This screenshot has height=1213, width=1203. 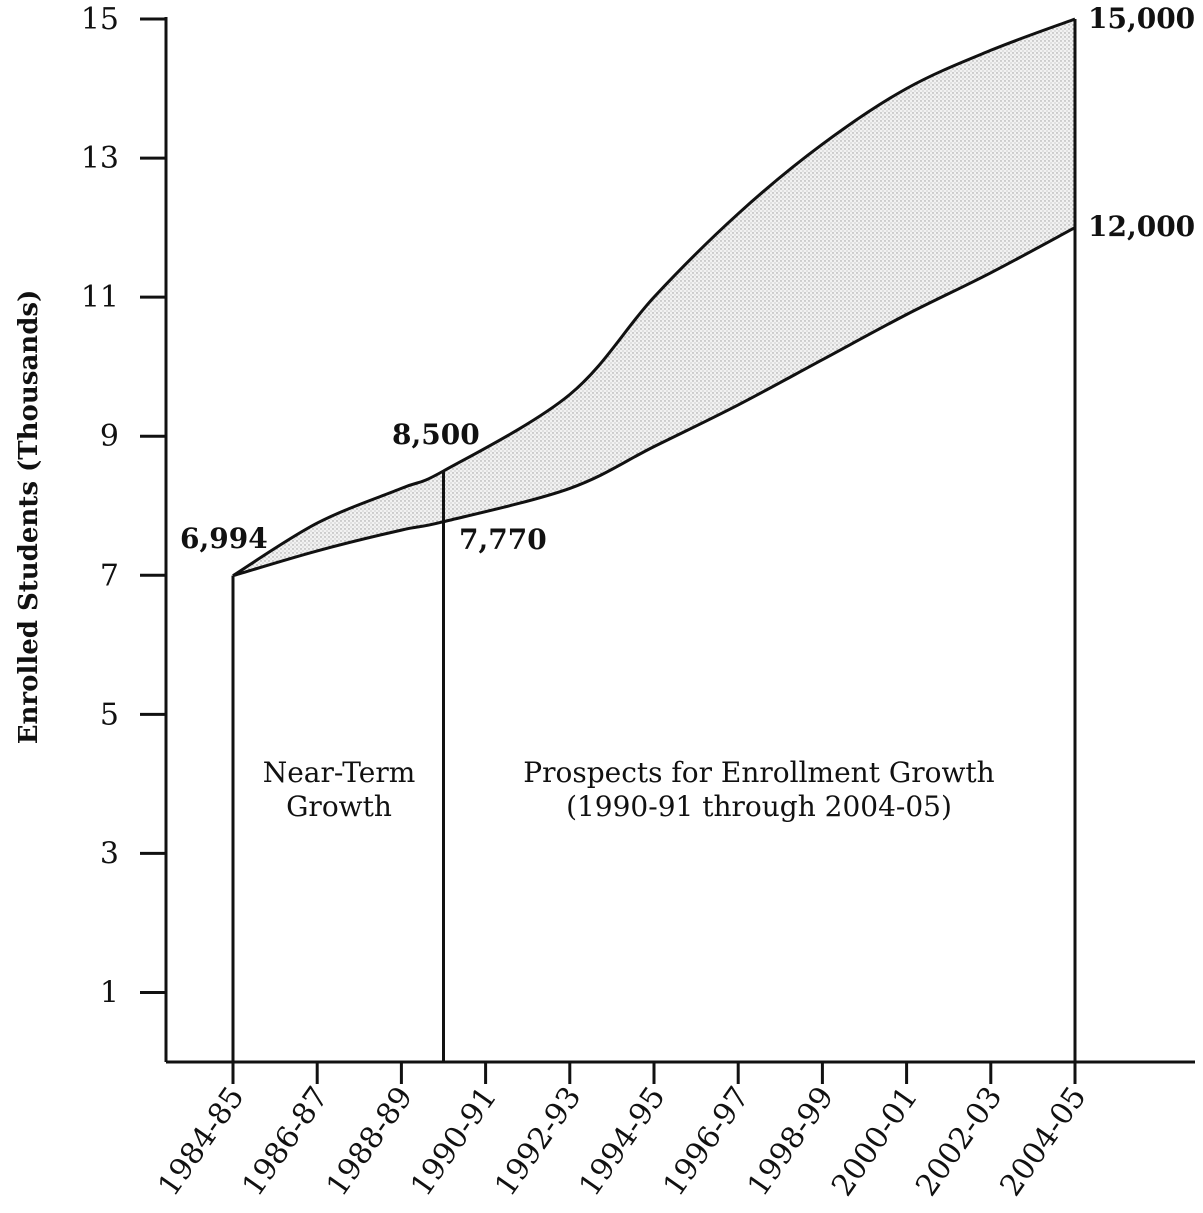 I want to click on value-label-lower-1990: 7,770, so click(x=503, y=539).